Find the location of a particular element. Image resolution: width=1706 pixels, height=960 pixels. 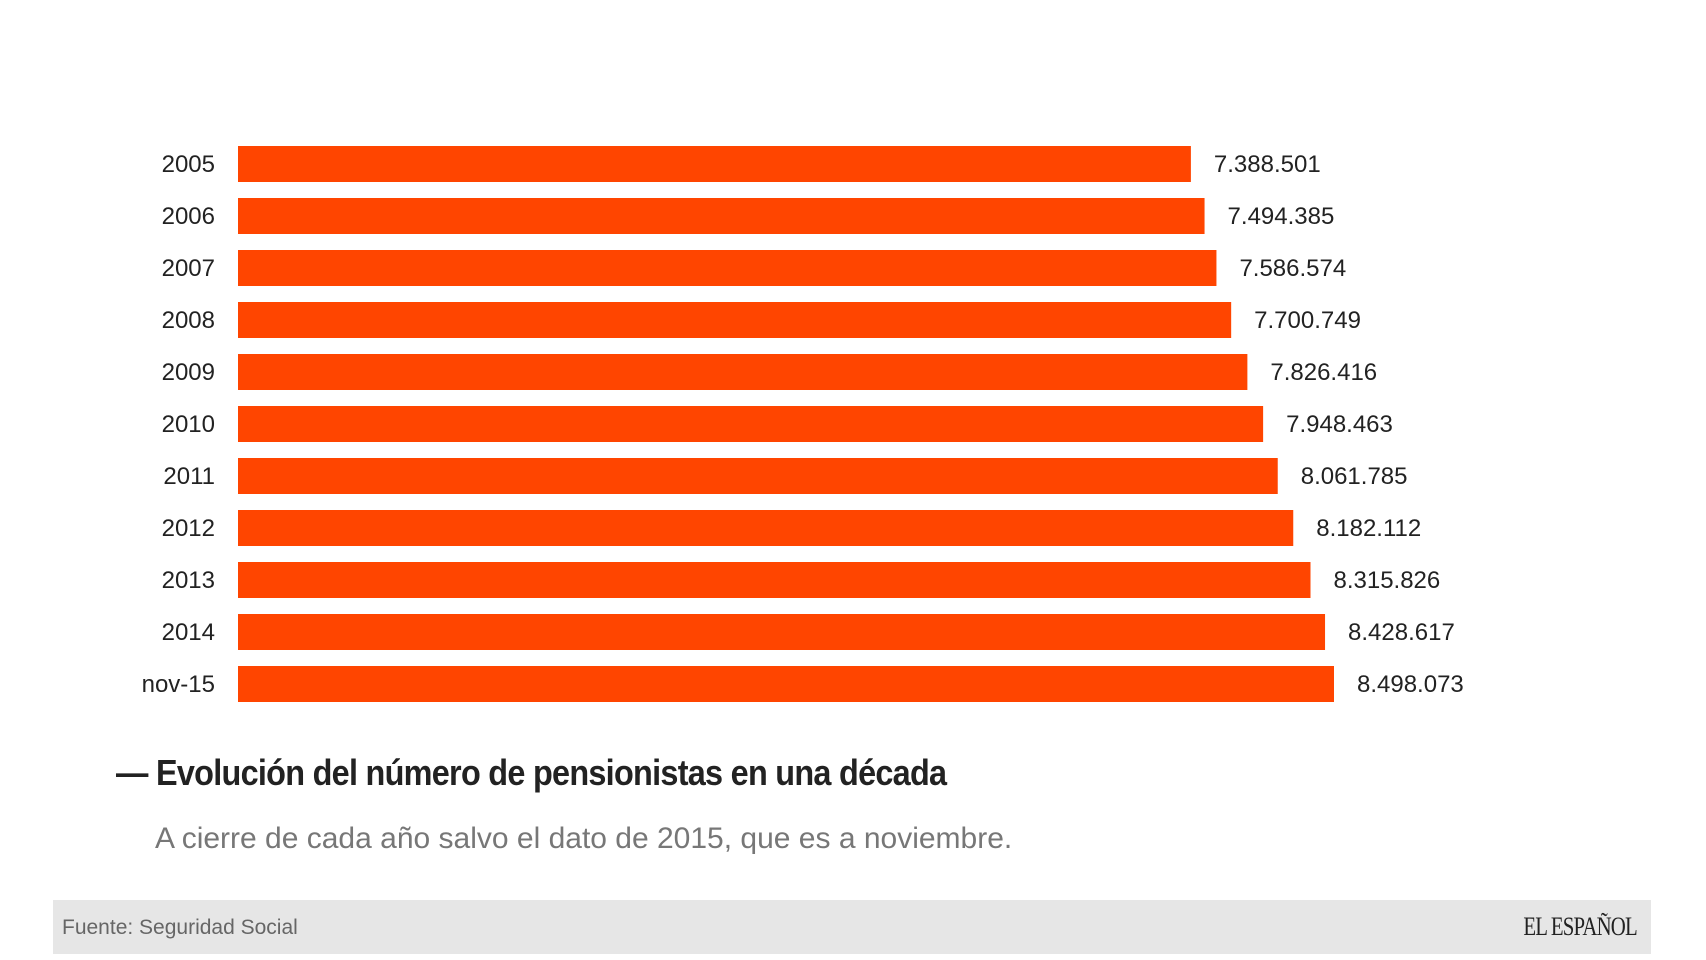

value-label: 7.586.574 is located at coordinates (1292, 268).